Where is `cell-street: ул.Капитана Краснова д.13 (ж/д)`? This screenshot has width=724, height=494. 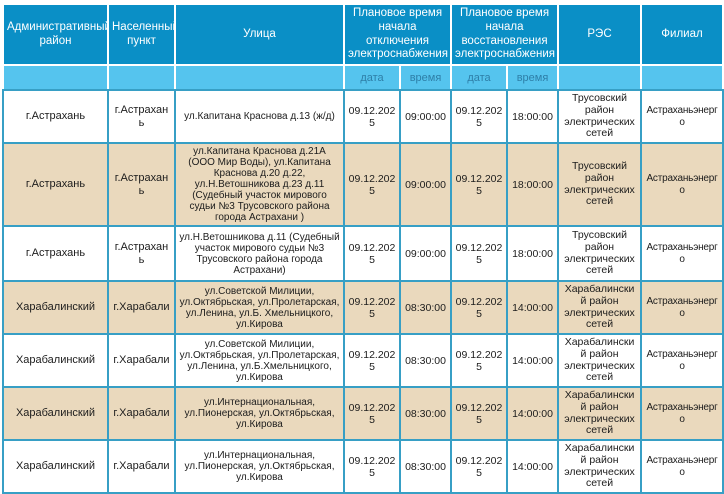
cell-street: ул.Капитана Краснова д.13 (ж/д) is located at coordinates (259, 117).